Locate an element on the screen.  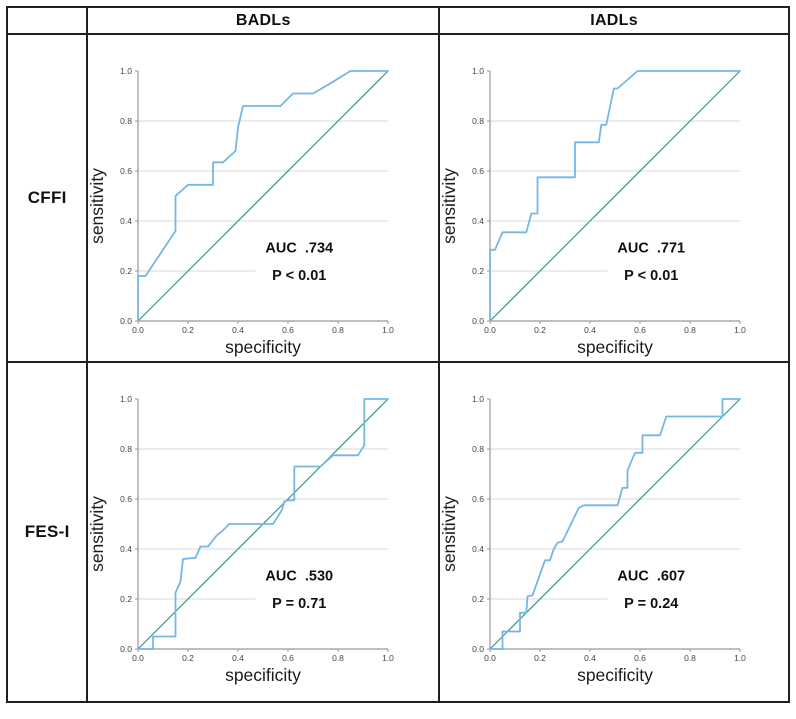
p-value-annotation: P = 0.24 is located at coordinates (651, 604).